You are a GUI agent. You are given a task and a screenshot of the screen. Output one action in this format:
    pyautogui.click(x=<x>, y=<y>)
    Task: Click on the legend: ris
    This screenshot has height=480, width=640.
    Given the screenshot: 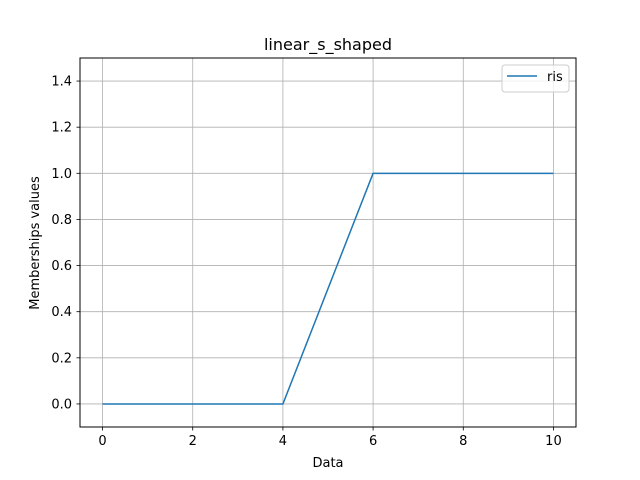 What is the action you would take?
    pyautogui.click(x=535, y=78)
    